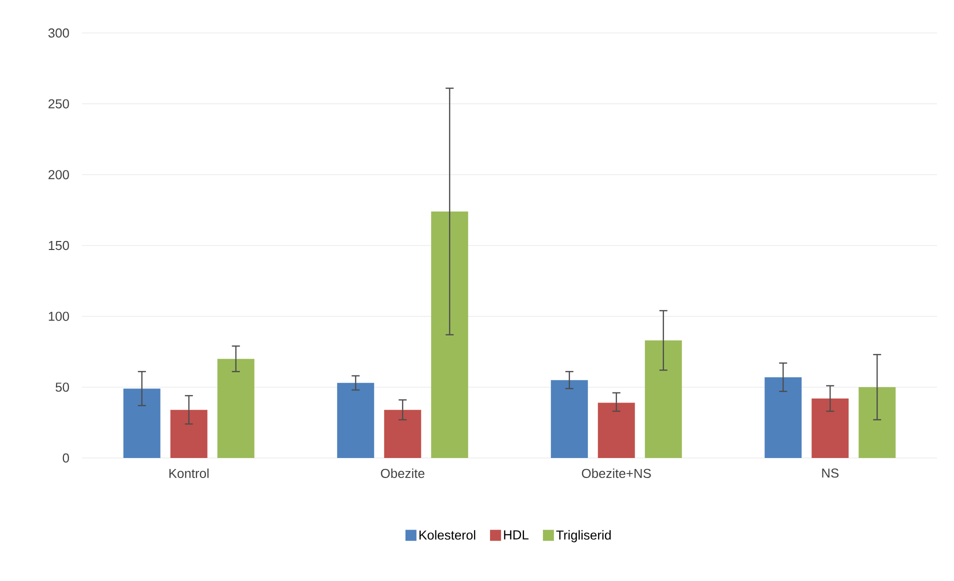 This screenshot has height=581, width=954. What do you see at coordinates (62, 387) in the screenshot?
I see `y-tick-label: 50` at bounding box center [62, 387].